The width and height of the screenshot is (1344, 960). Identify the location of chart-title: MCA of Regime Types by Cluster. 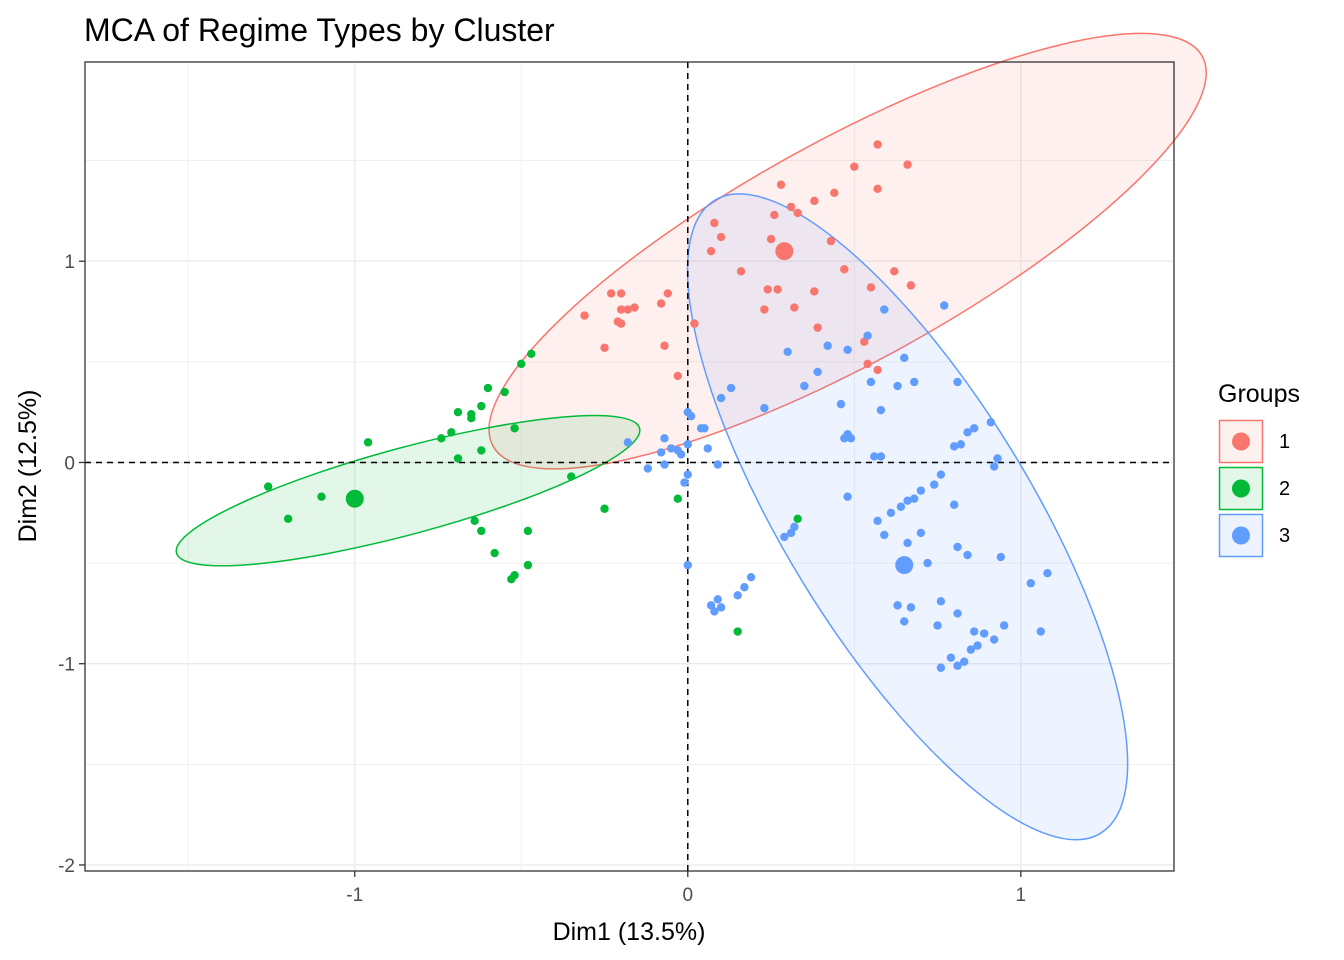
(319, 30).